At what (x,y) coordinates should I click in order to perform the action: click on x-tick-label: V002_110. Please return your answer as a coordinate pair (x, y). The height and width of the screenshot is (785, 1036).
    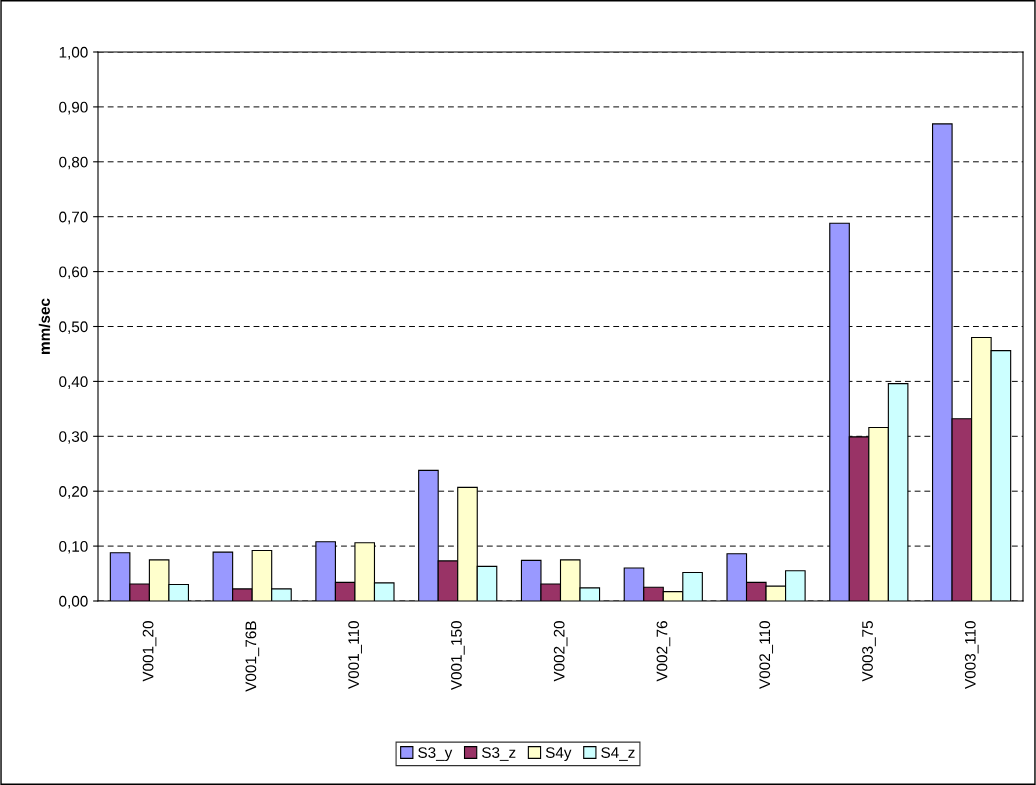
    Looking at the image, I should click on (766, 655).